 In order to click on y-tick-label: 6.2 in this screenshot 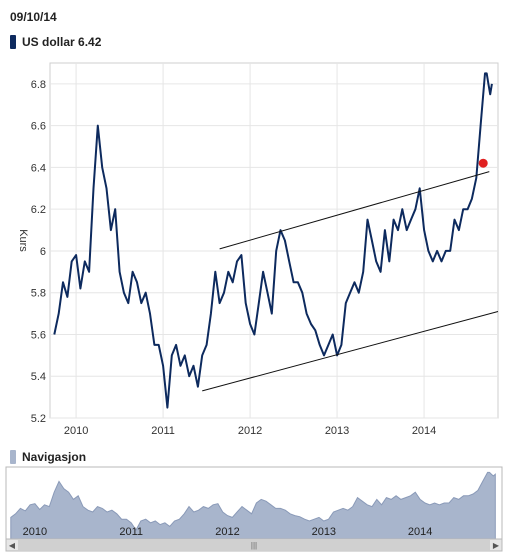, I will do `click(38, 210)`.